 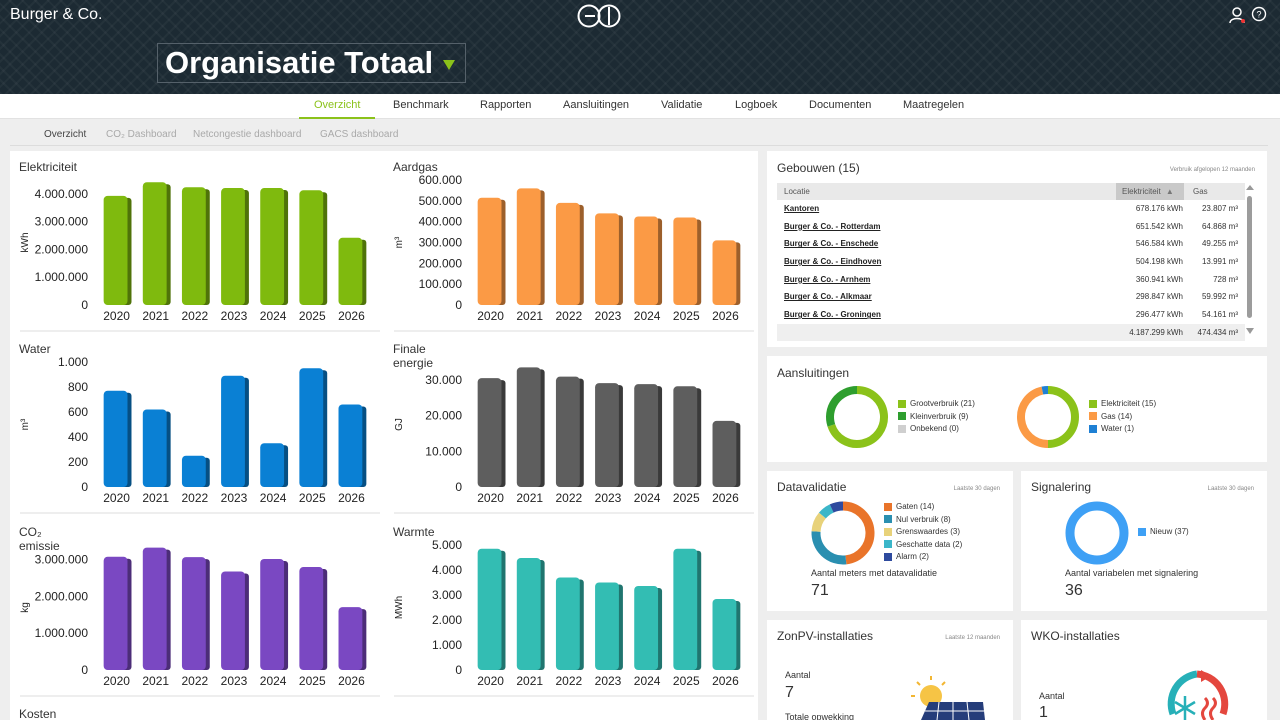 I want to click on row-locatie: Burger & Co. - Enschede, so click(x=831, y=244).